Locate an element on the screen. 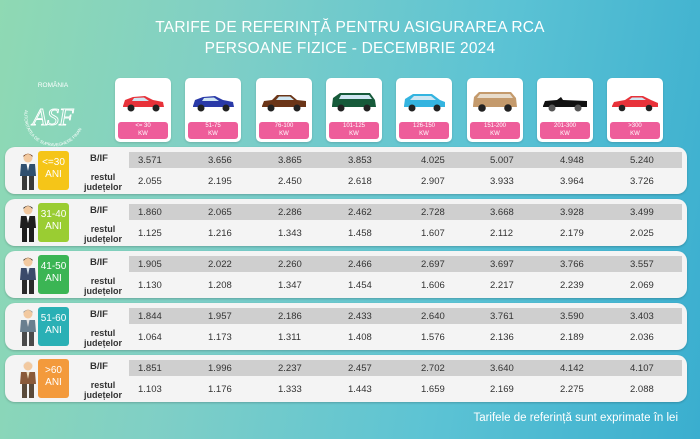 Image resolution: width=700 pixels, height=439 pixels. rest-tariff: 1.458 is located at coordinates (360, 233).